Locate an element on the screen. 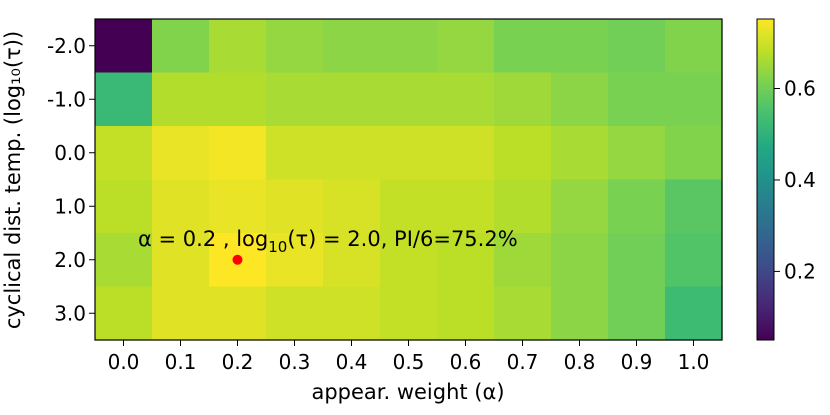  x-tick-label: 0.6 is located at coordinates (466, 362).